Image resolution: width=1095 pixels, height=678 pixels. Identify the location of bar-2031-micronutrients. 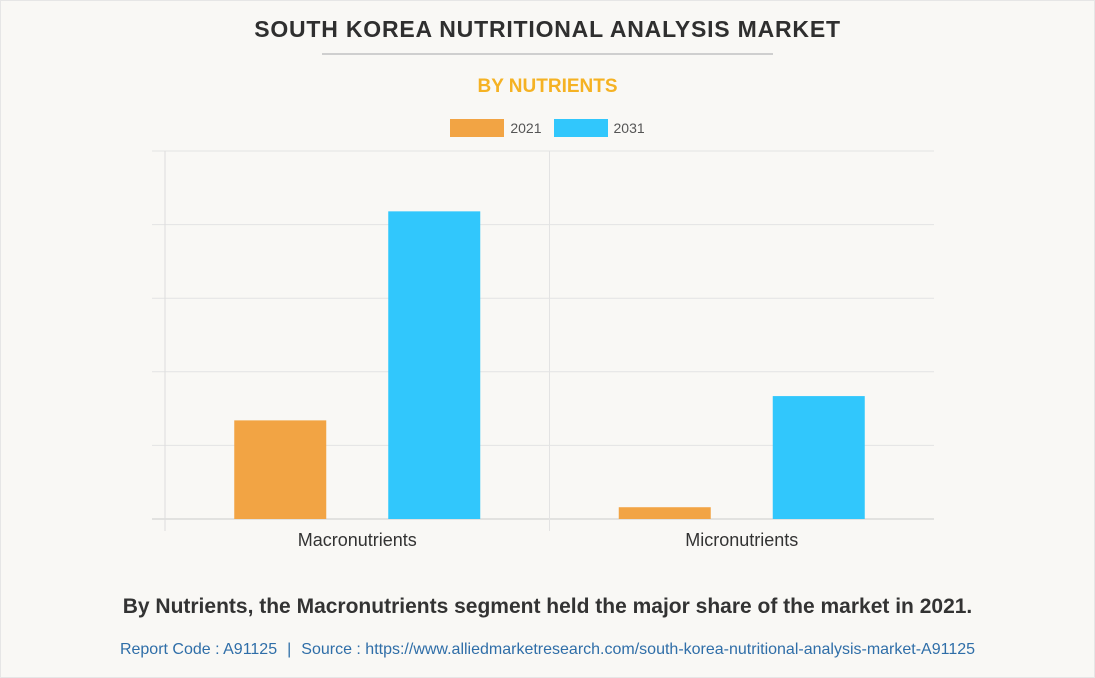
(818, 457).